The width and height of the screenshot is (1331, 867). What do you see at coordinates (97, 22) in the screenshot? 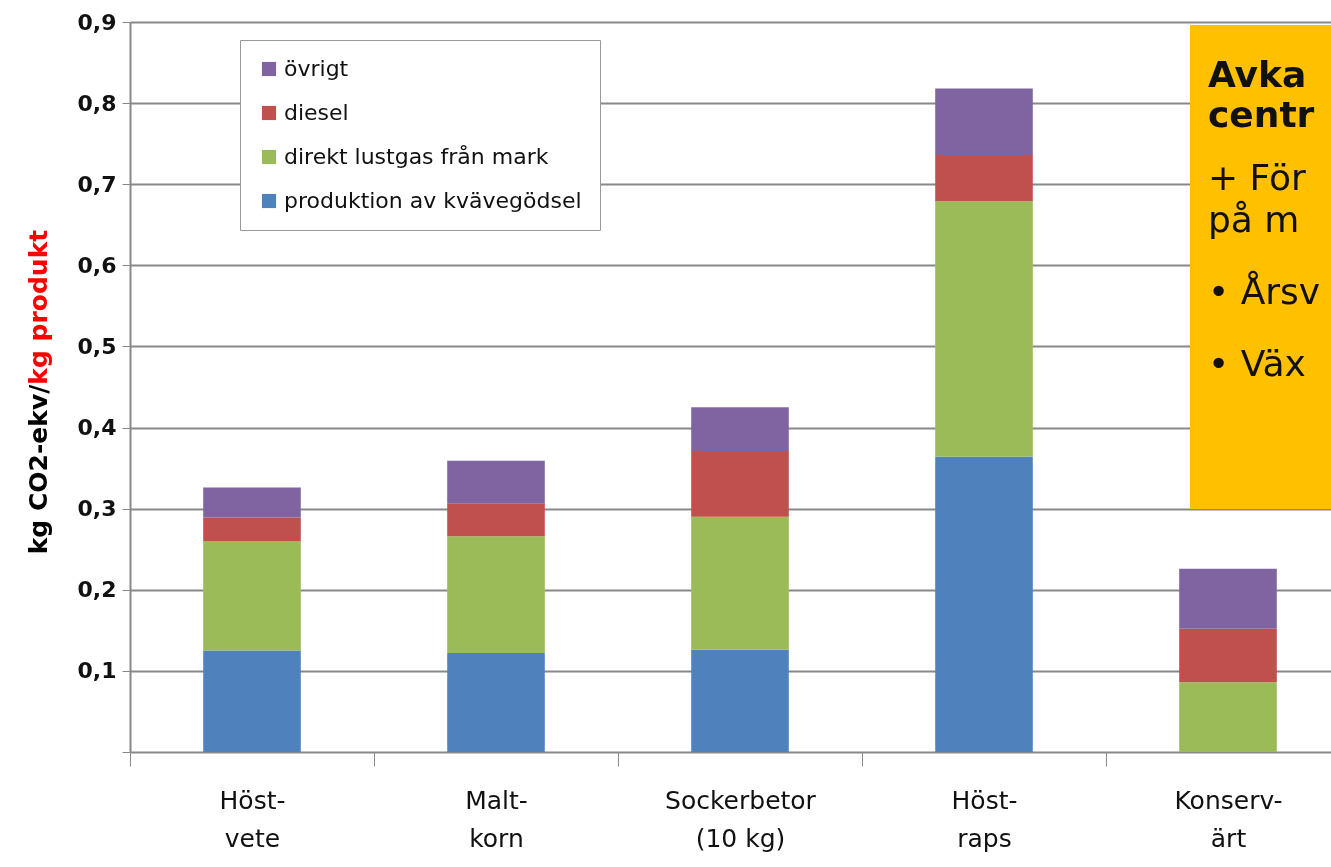
I see `y-tick-label: 0,9` at bounding box center [97, 22].